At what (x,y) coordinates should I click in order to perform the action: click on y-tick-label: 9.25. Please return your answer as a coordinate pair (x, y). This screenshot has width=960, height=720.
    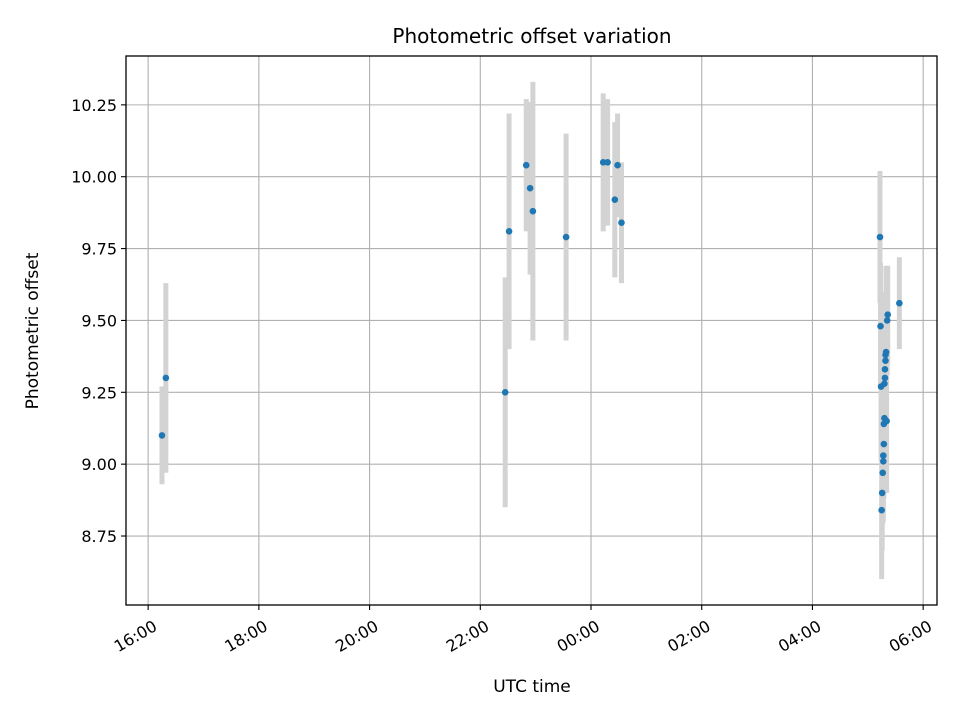
    Looking at the image, I should click on (99, 392).